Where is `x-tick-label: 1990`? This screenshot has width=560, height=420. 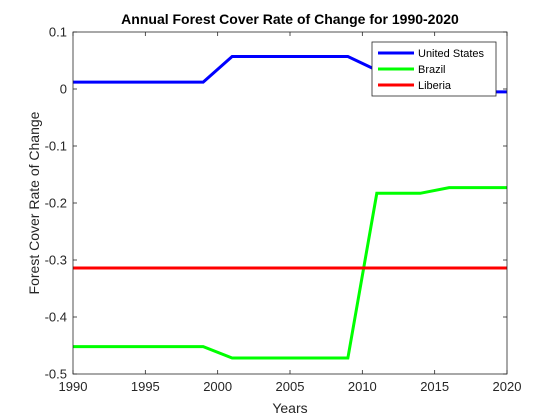
x-tick-label: 1990 is located at coordinates (73, 386).